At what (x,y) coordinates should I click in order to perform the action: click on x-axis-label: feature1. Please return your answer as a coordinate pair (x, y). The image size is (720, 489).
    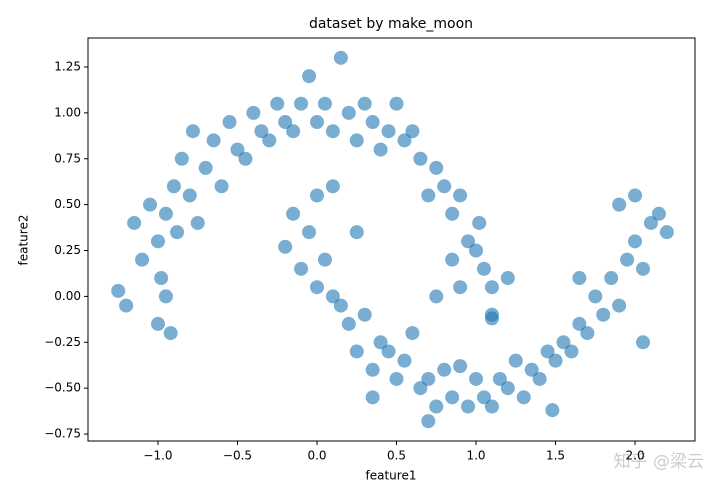
    Looking at the image, I should click on (391, 476).